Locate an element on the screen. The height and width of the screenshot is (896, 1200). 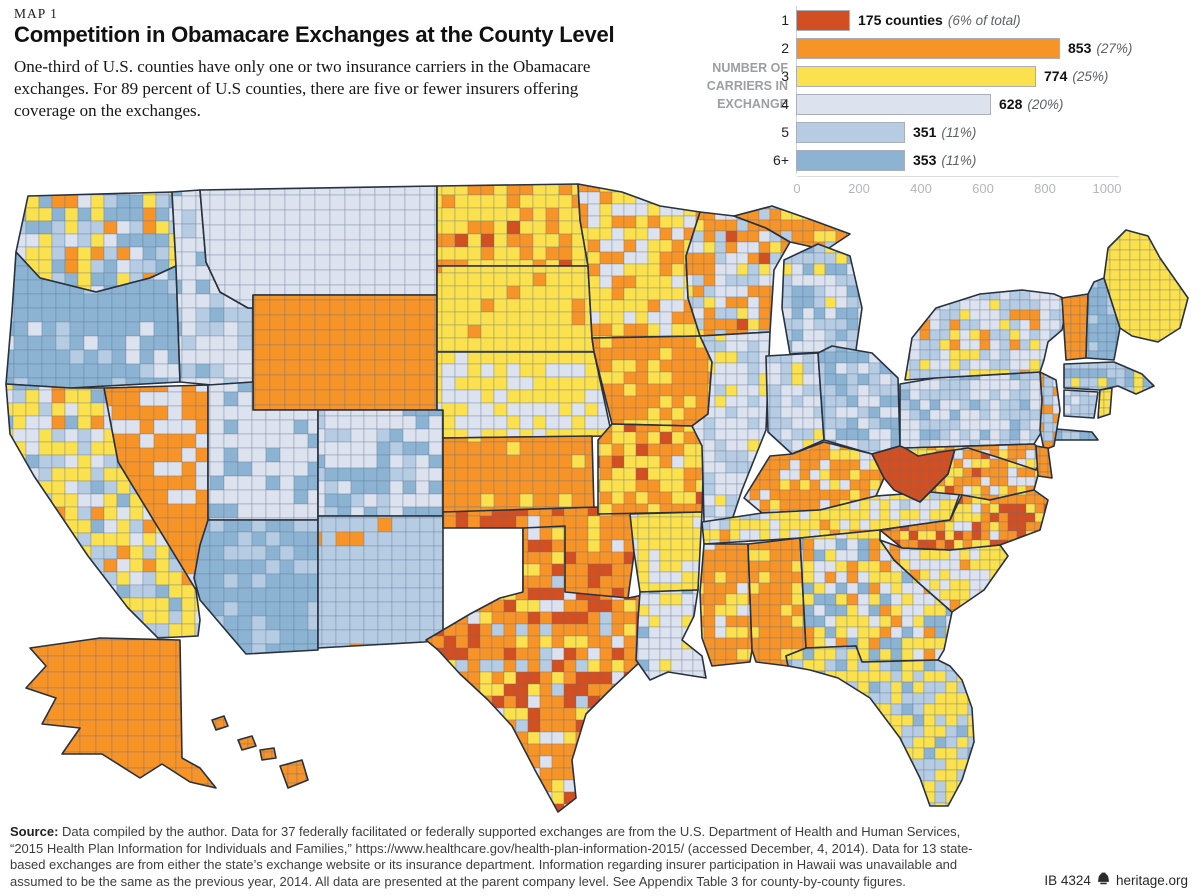
state-border-texas is located at coordinates (539, 669).